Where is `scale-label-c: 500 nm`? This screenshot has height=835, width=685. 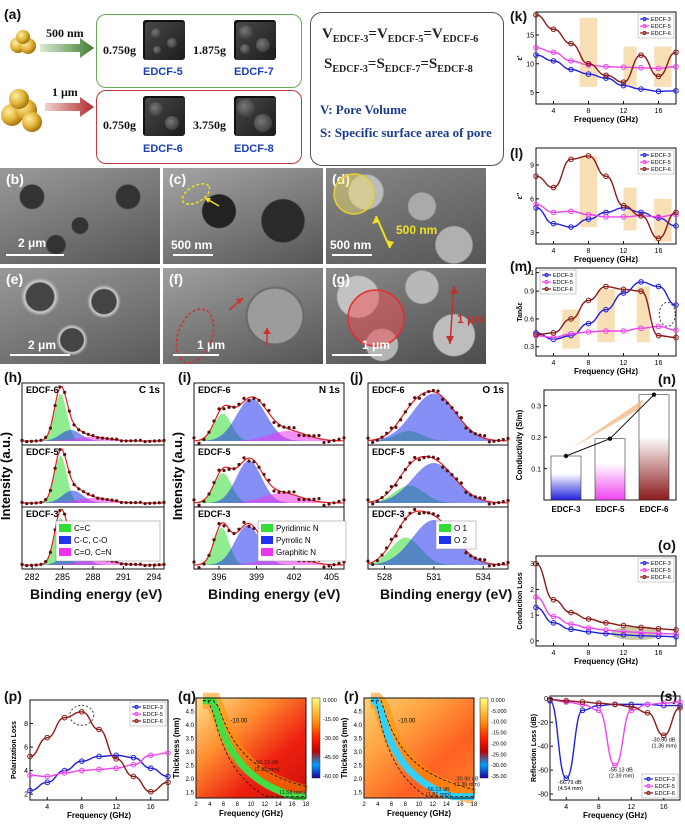 scale-label-c: 500 nm is located at coordinates (192, 245).